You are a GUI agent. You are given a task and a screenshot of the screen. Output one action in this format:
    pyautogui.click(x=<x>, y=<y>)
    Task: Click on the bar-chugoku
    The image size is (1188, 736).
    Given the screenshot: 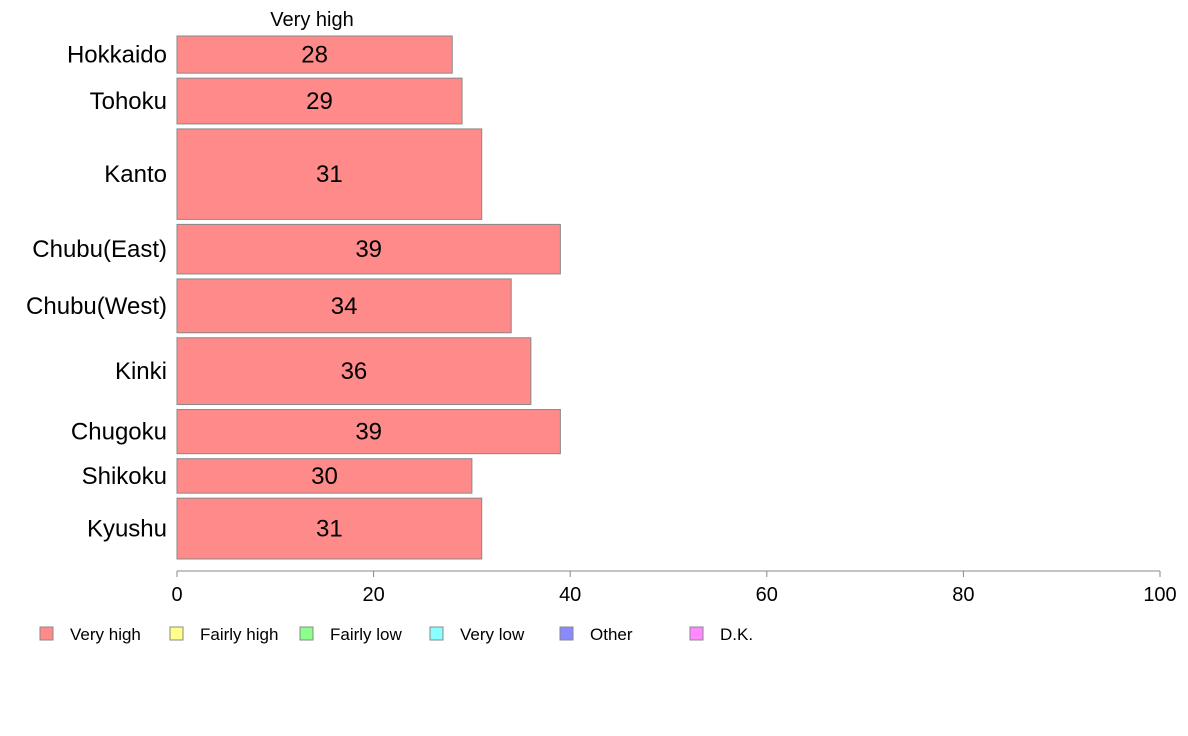 What is the action you would take?
    pyautogui.click(x=368, y=432)
    